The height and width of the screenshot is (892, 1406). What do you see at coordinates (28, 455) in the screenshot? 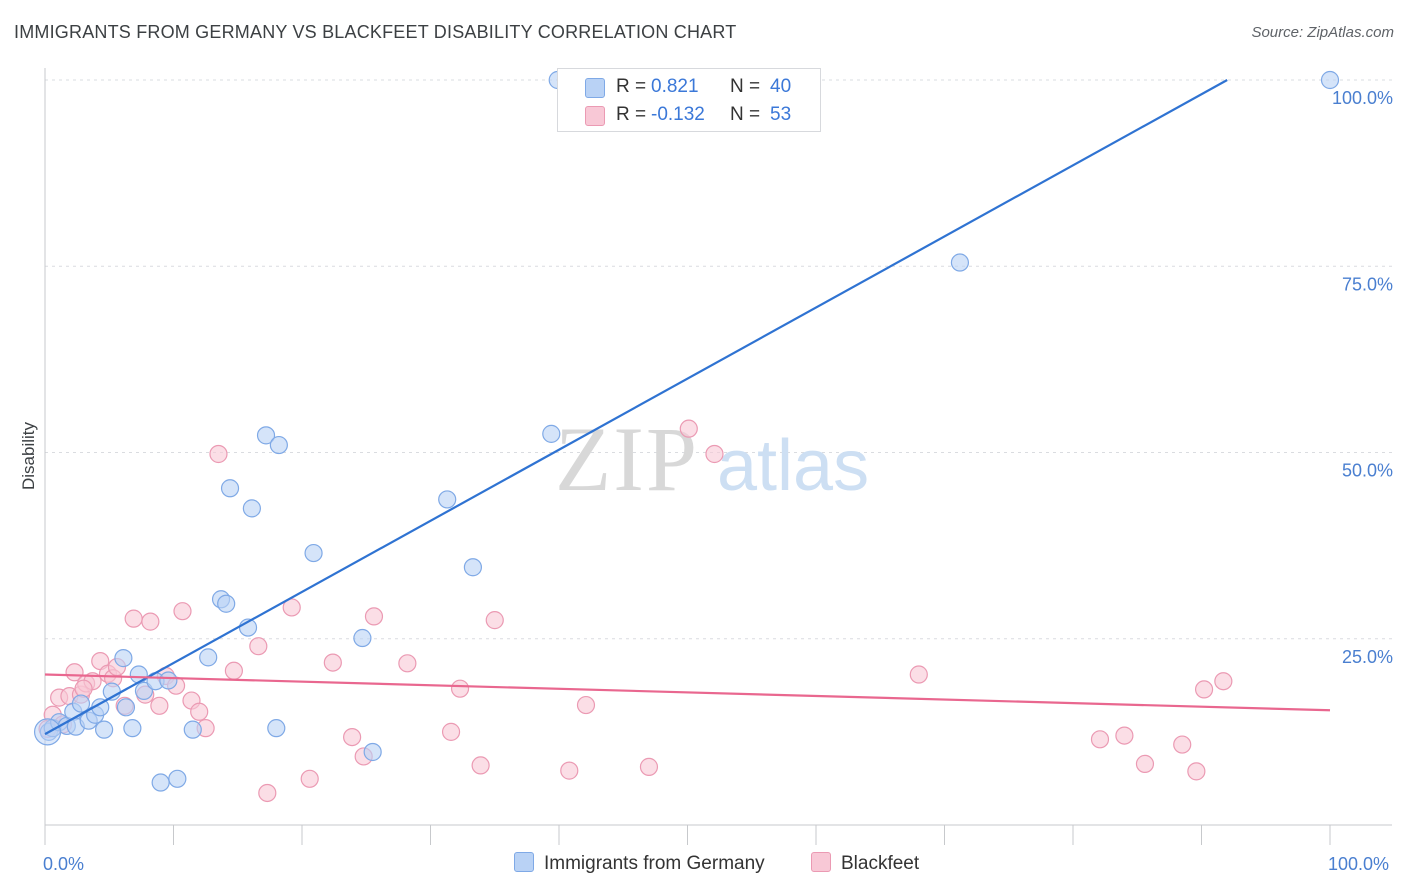
I see `y-axis-label: Disability` at bounding box center [28, 455].